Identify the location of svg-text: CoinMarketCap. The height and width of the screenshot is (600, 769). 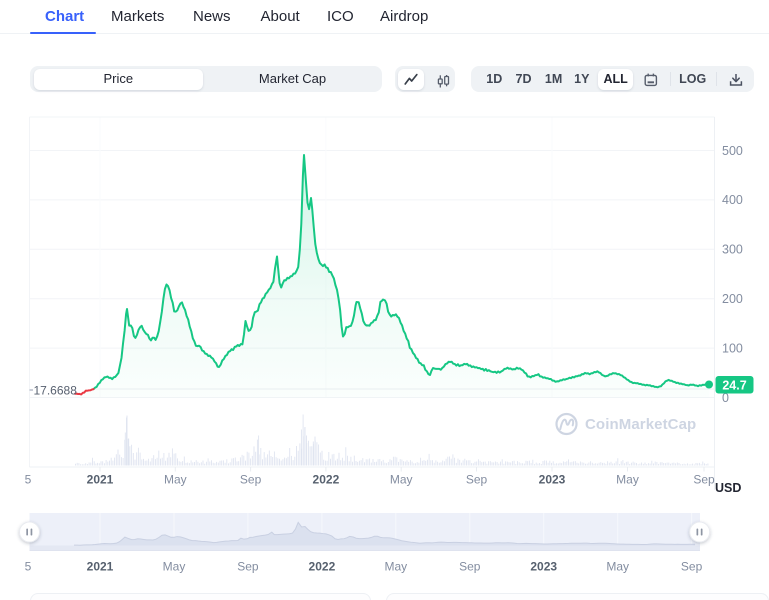
(640, 424).